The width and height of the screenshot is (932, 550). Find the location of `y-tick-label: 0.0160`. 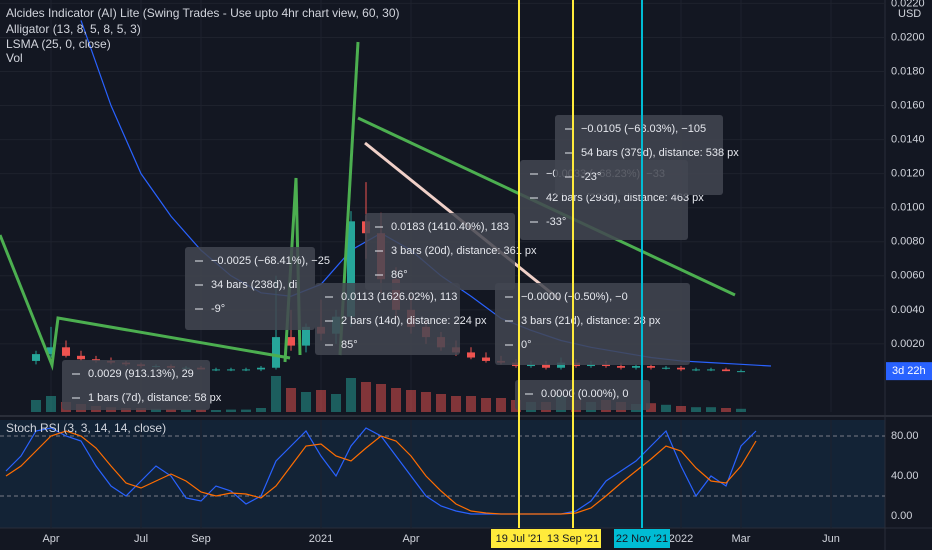

y-tick-label: 0.0160 is located at coordinates (908, 105).